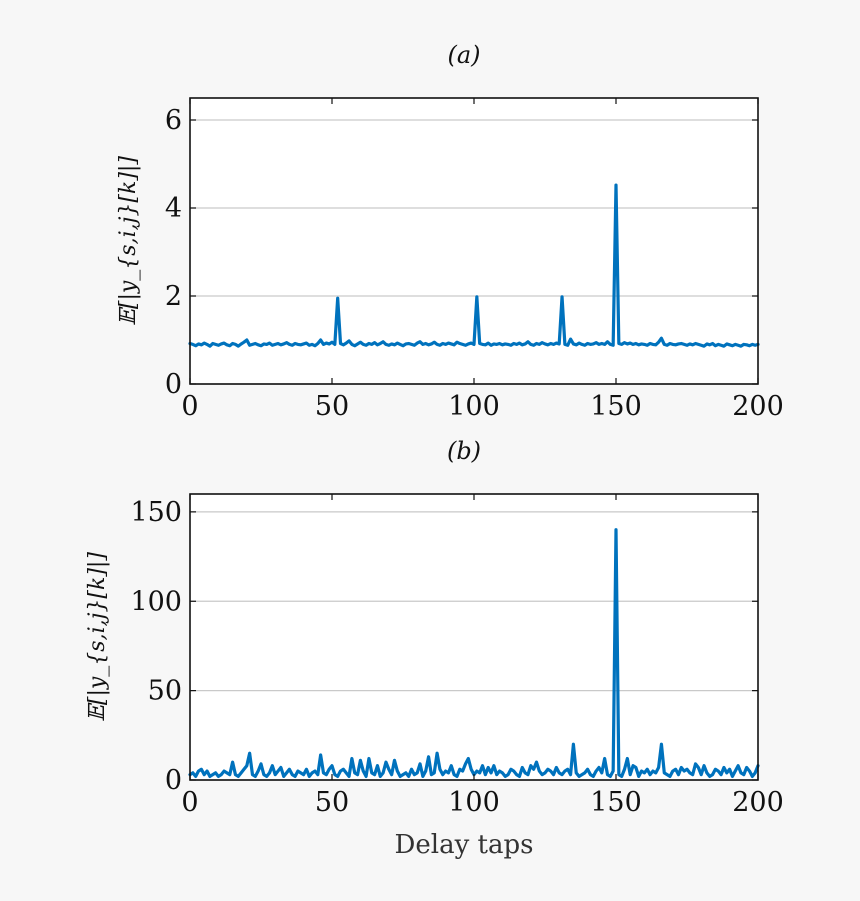  Describe the element at coordinates (173, 120) in the screenshot. I see `y-tick-label-3: 6` at that location.